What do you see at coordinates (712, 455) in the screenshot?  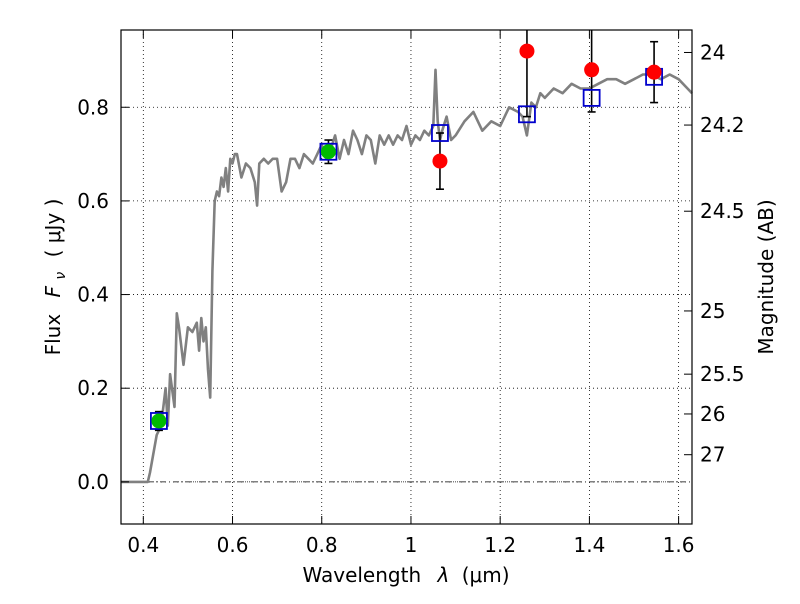 I see `magnitude-tick-label: 27` at bounding box center [712, 455].